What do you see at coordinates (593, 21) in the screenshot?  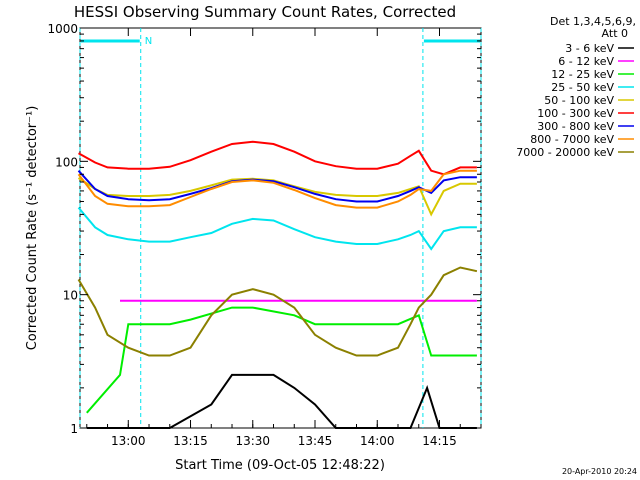 I see `legend-header-line1: Det 1,3,4,5,6,9,` at bounding box center [593, 21].